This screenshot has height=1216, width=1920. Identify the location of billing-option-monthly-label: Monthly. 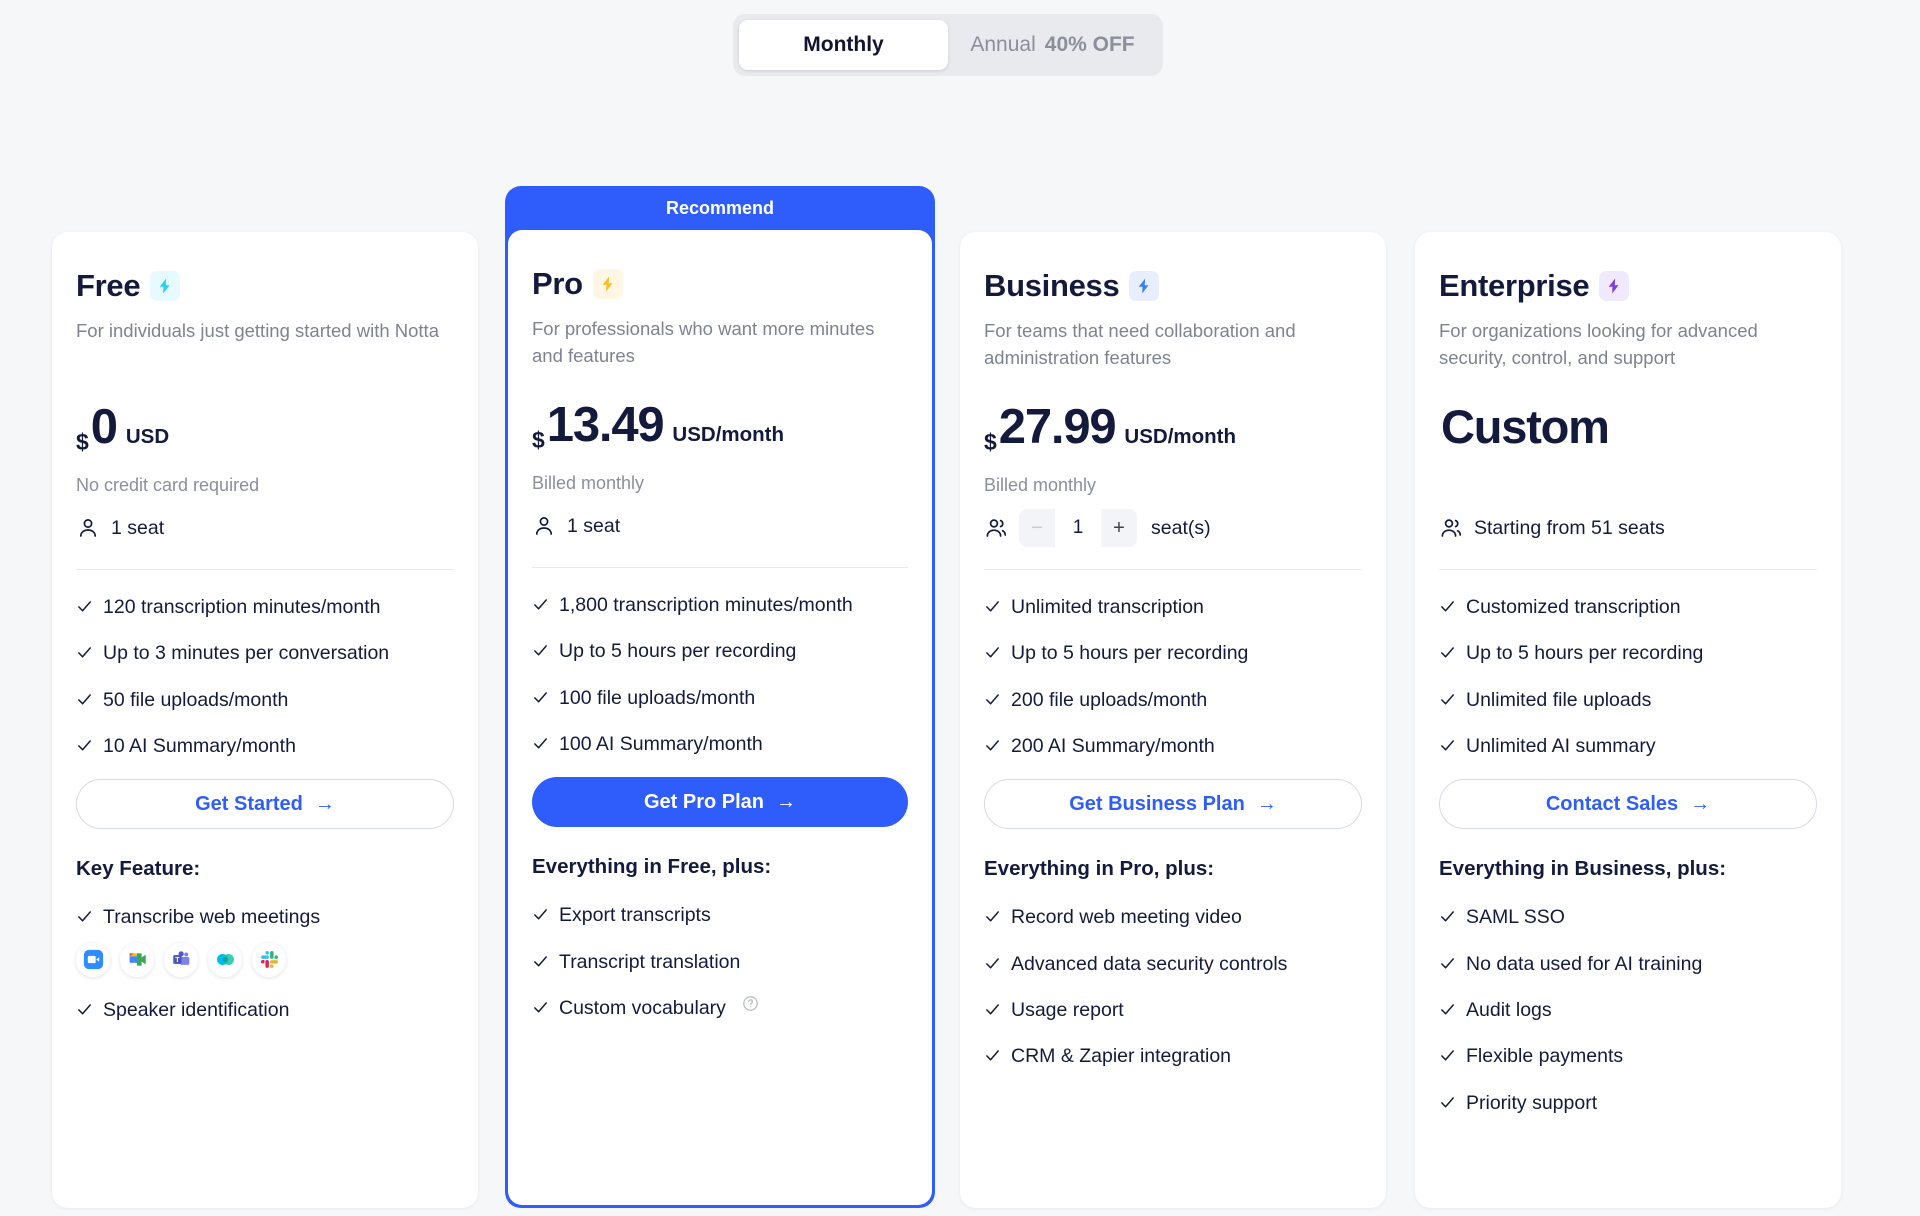
(843, 44).